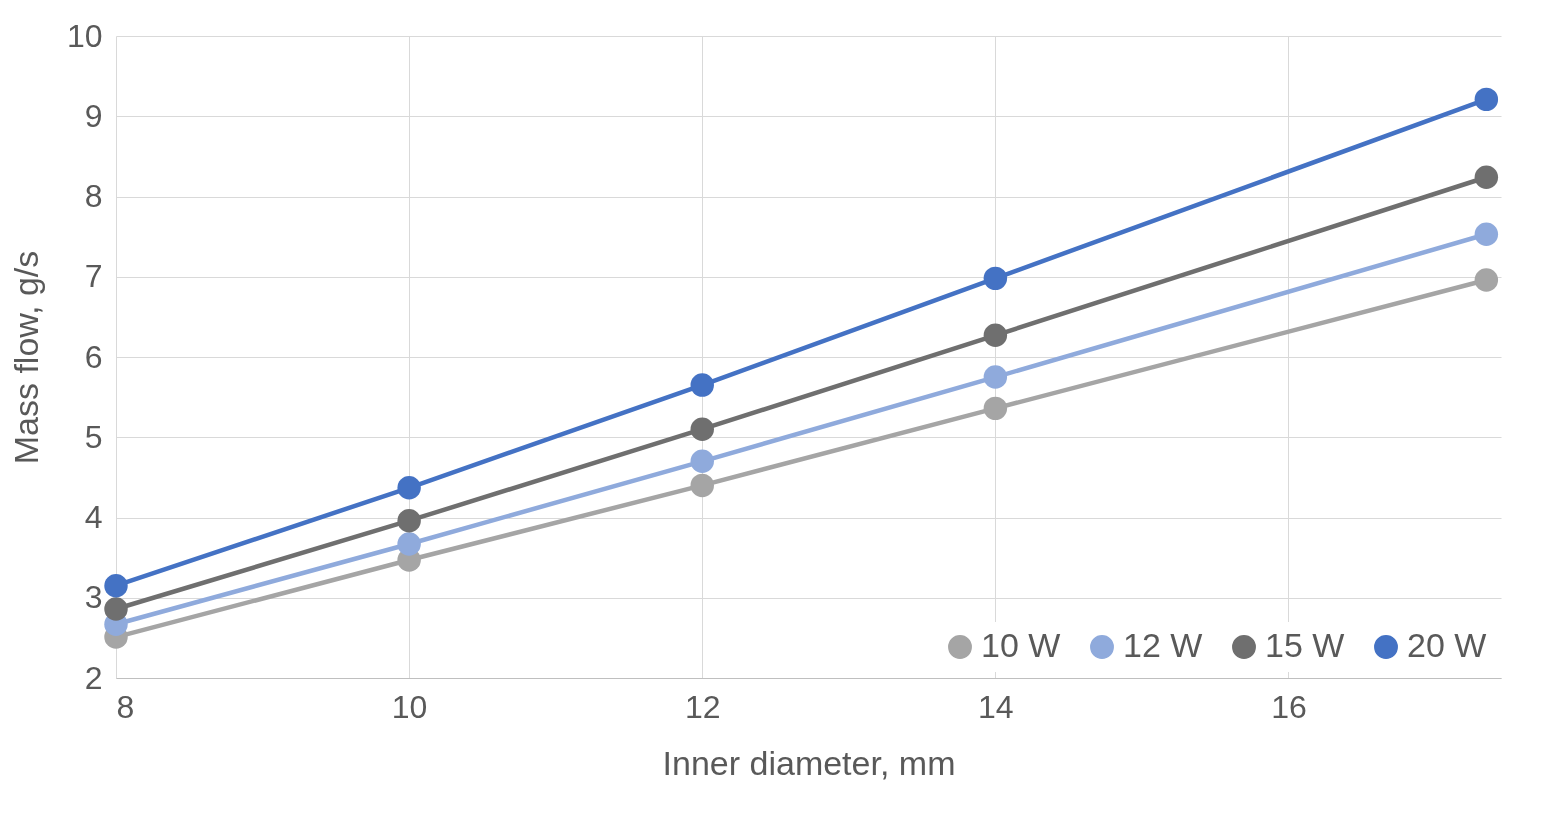  Describe the element at coordinates (84, 35) in the screenshot. I see `y-tick-label: 10` at that location.